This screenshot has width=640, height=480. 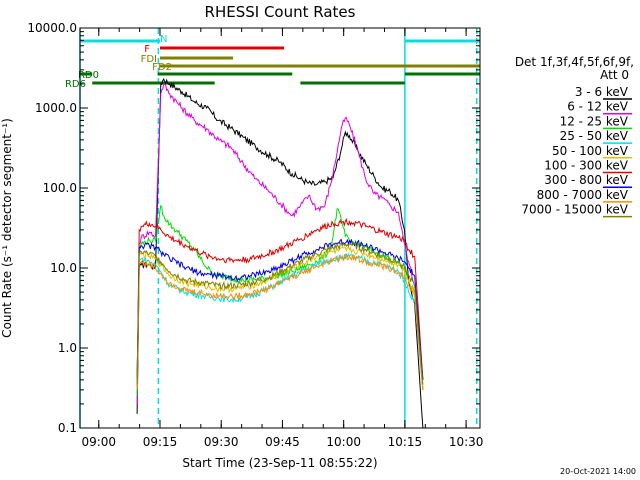 What do you see at coordinates (67, 348) in the screenshot?
I see `y-tick-label-2: 1.0` at bounding box center [67, 348].